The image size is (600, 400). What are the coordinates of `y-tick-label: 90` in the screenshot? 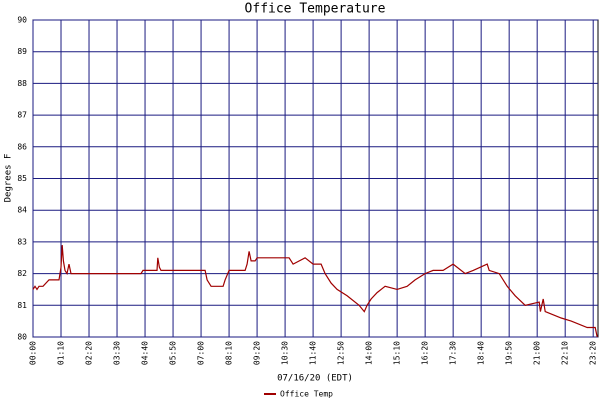 It's located at (22, 20).